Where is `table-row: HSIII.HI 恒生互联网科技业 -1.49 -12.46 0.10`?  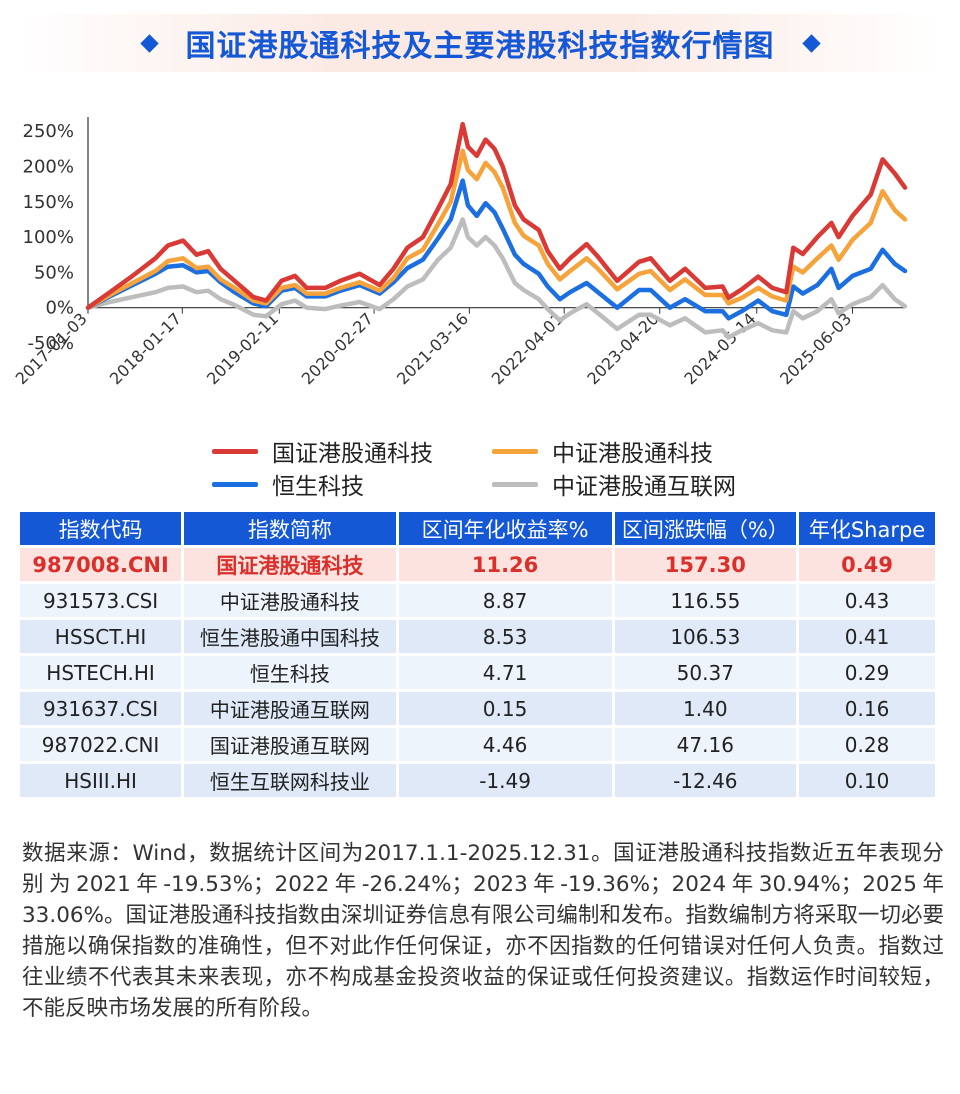 table-row: HSIII.HI 恒生互联网科技业 -1.49 -12.46 0.10 is located at coordinates (477, 780).